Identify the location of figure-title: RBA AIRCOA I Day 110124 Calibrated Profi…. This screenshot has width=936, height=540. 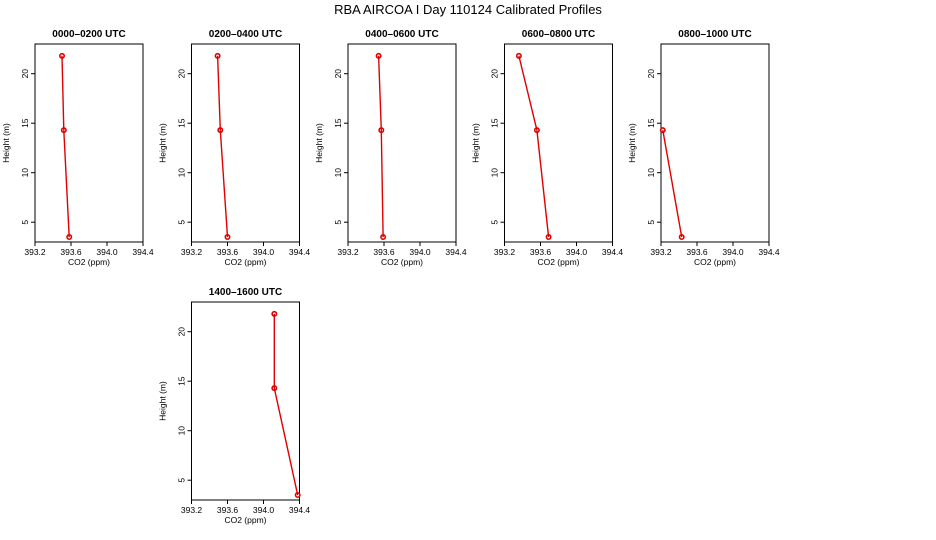
(468, 9).